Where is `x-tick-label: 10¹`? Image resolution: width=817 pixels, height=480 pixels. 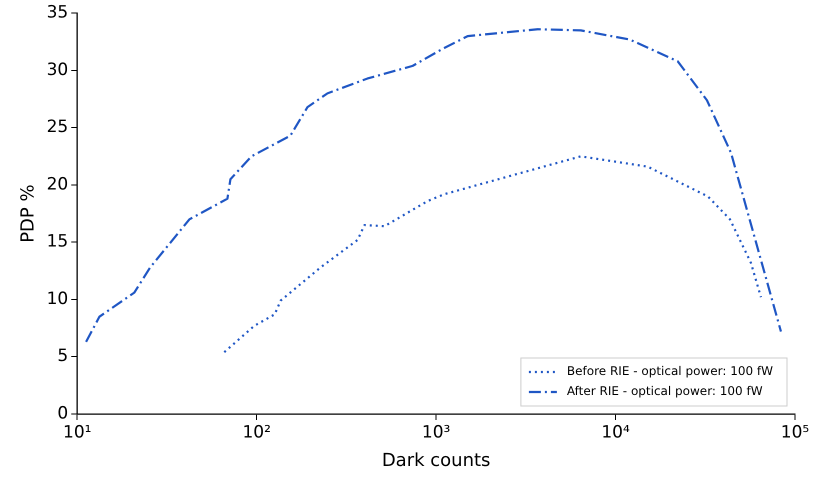
x-tick-label: 10¹ is located at coordinates (77, 432).